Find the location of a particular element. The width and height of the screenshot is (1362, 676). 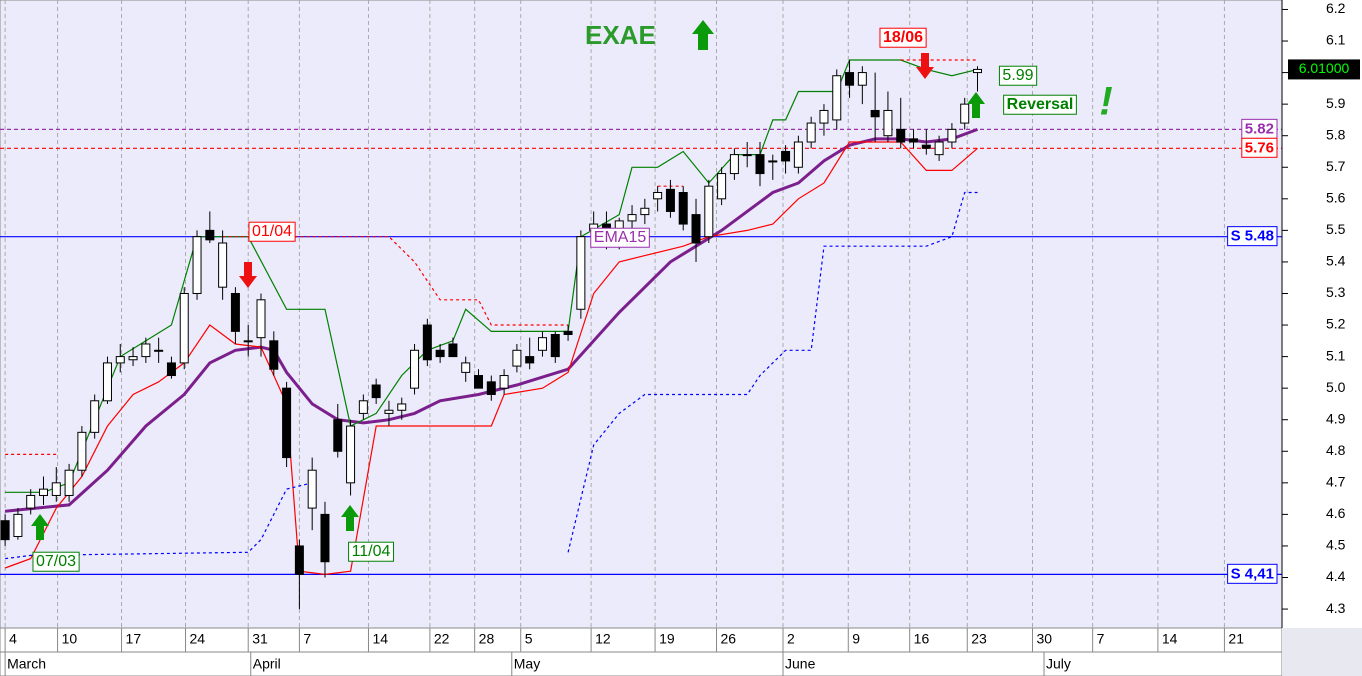

y-tick-label: 5.4 is located at coordinates (1336, 261).